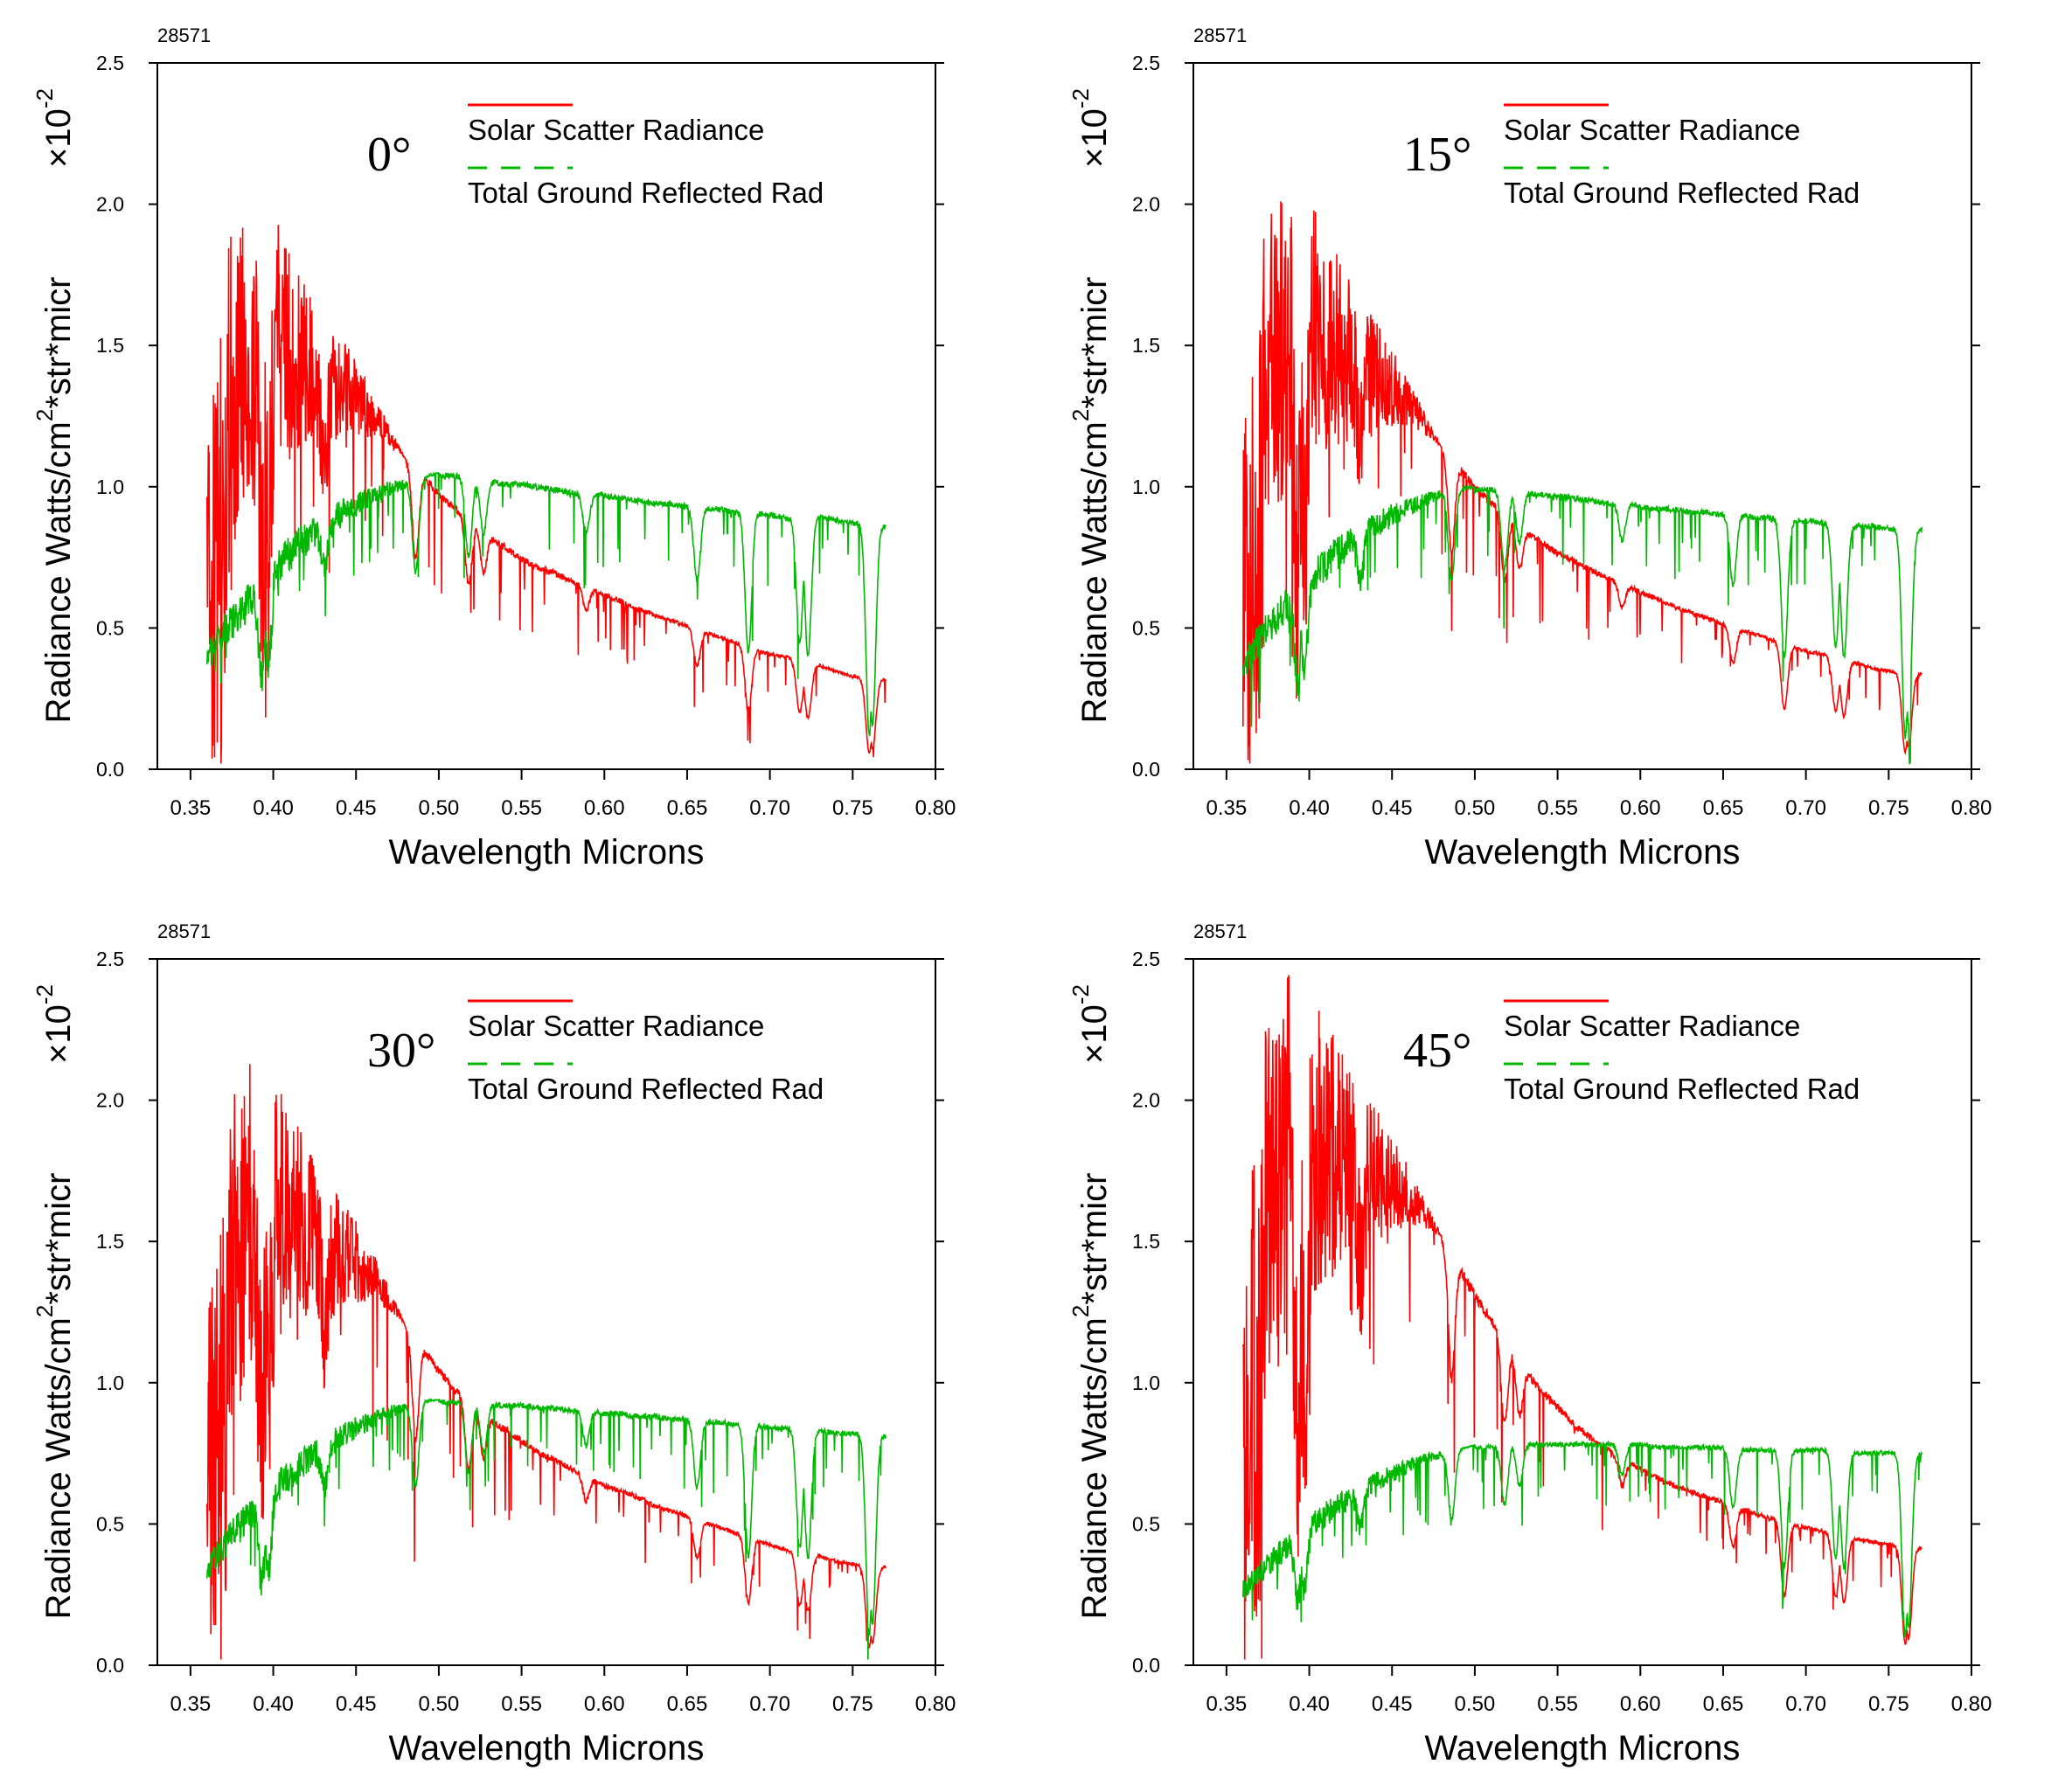 This screenshot has height=1792, width=2072. What do you see at coordinates (389, 155) in the screenshot?
I see `viewing-angle-label: 0°` at bounding box center [389, 155].